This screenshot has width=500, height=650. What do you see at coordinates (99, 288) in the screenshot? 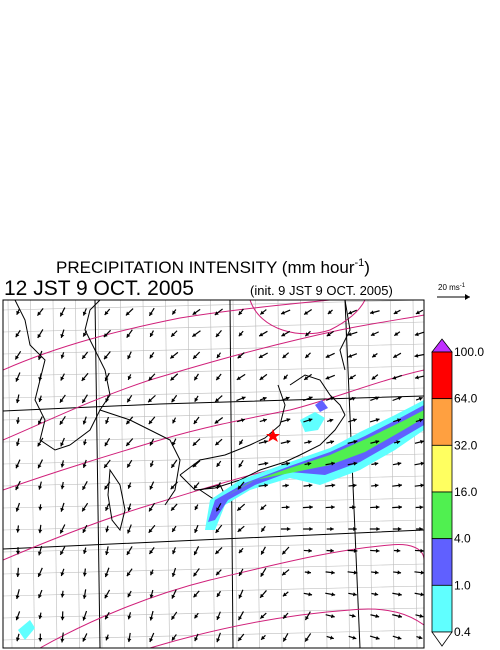
I see `valid-time: 12 JST 9 OCT. 2005` at bounding box center [99, 288].